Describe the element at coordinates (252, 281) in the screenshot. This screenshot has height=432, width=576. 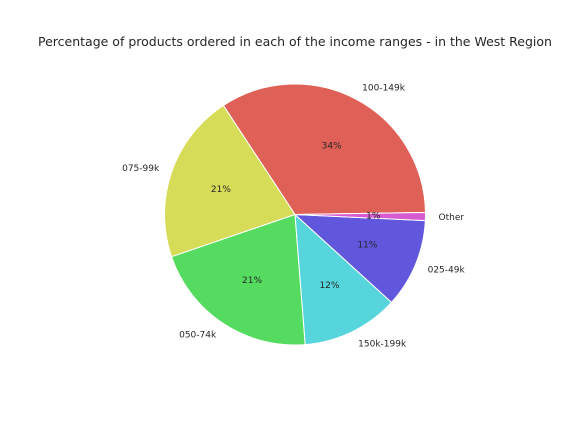
I see `percent-label-050-74k: 21%` at that location.